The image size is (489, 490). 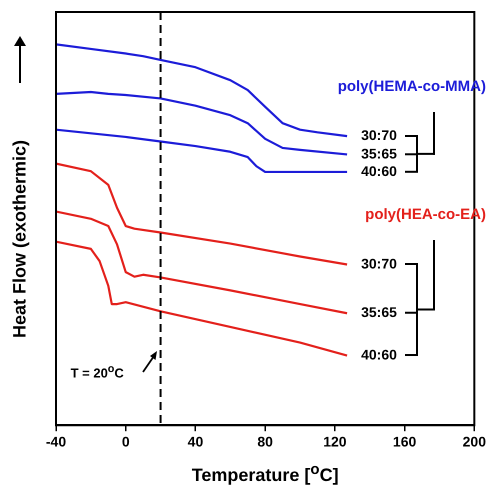 I want to click on x-tick-label: -40, so click(x=56, y=441).